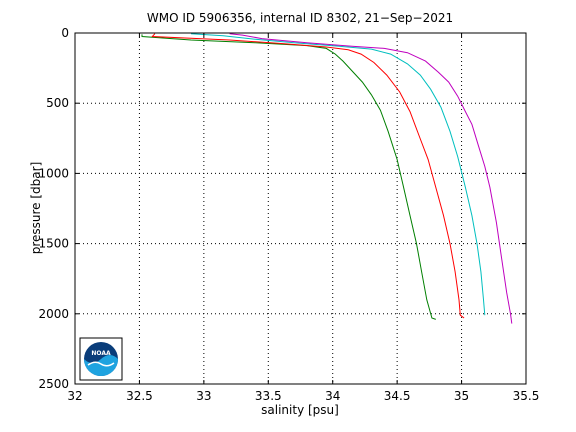 The width and height of the screenshot is (576, 432). Describe the element at coordinates (57, 103) in the screenshot. I see `y-tick-label: 500` at that location.